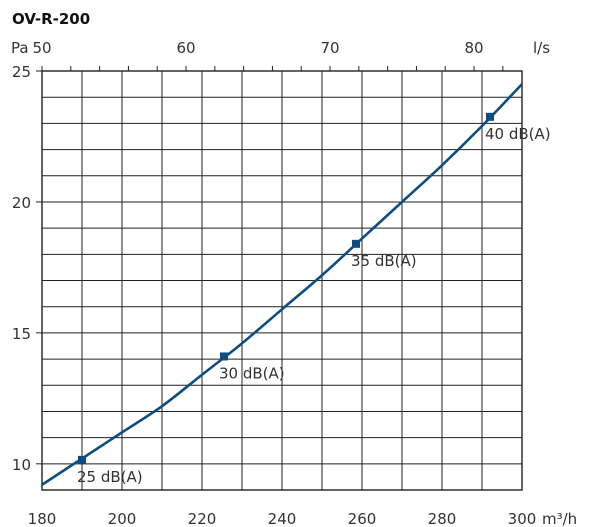 This screenshot has width=592, height=527. I want to click on x-tick-label: 300, so click(522, 518).